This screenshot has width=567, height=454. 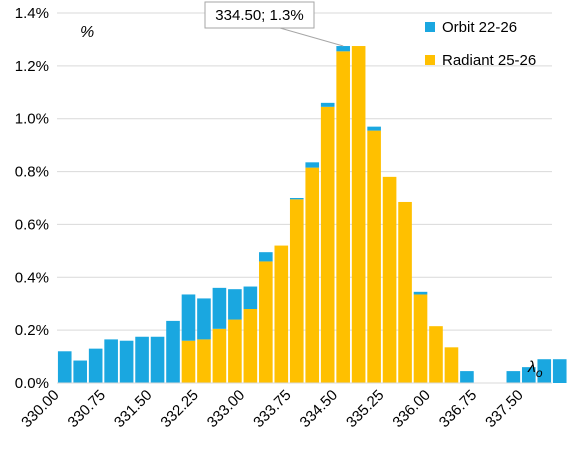 I want to click on x-tick-label: 333.75, so click(x=272, y=409).